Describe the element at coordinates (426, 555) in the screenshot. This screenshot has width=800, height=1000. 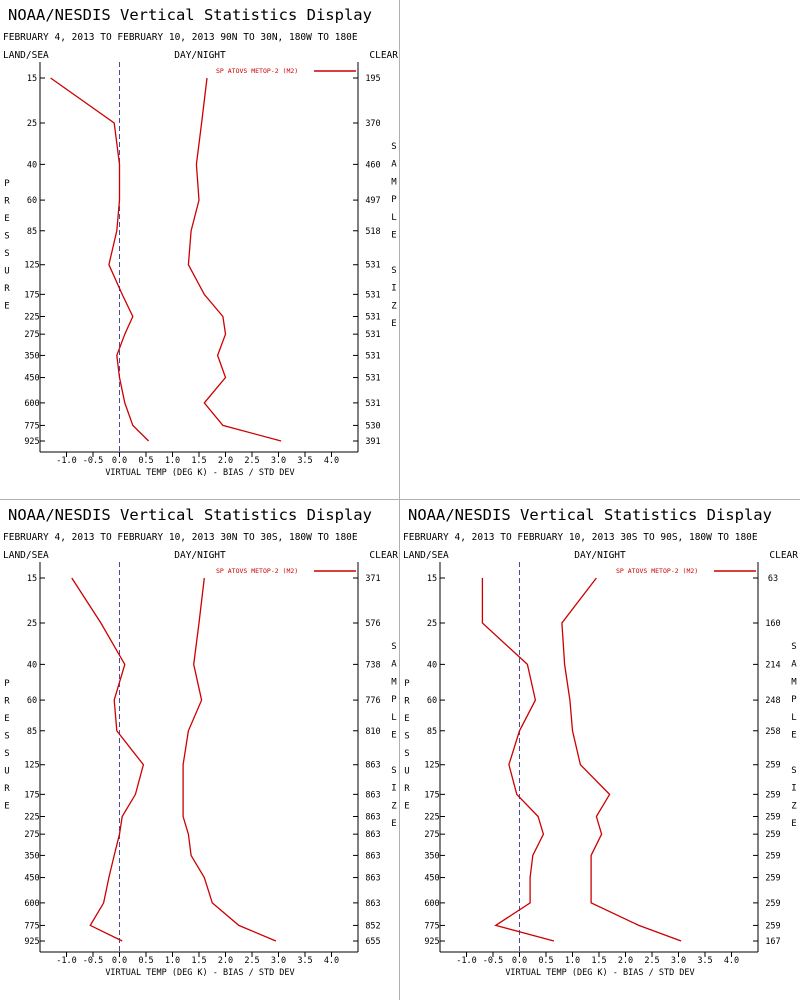
I see `land-sea-label: LAND/SEA` at that location.